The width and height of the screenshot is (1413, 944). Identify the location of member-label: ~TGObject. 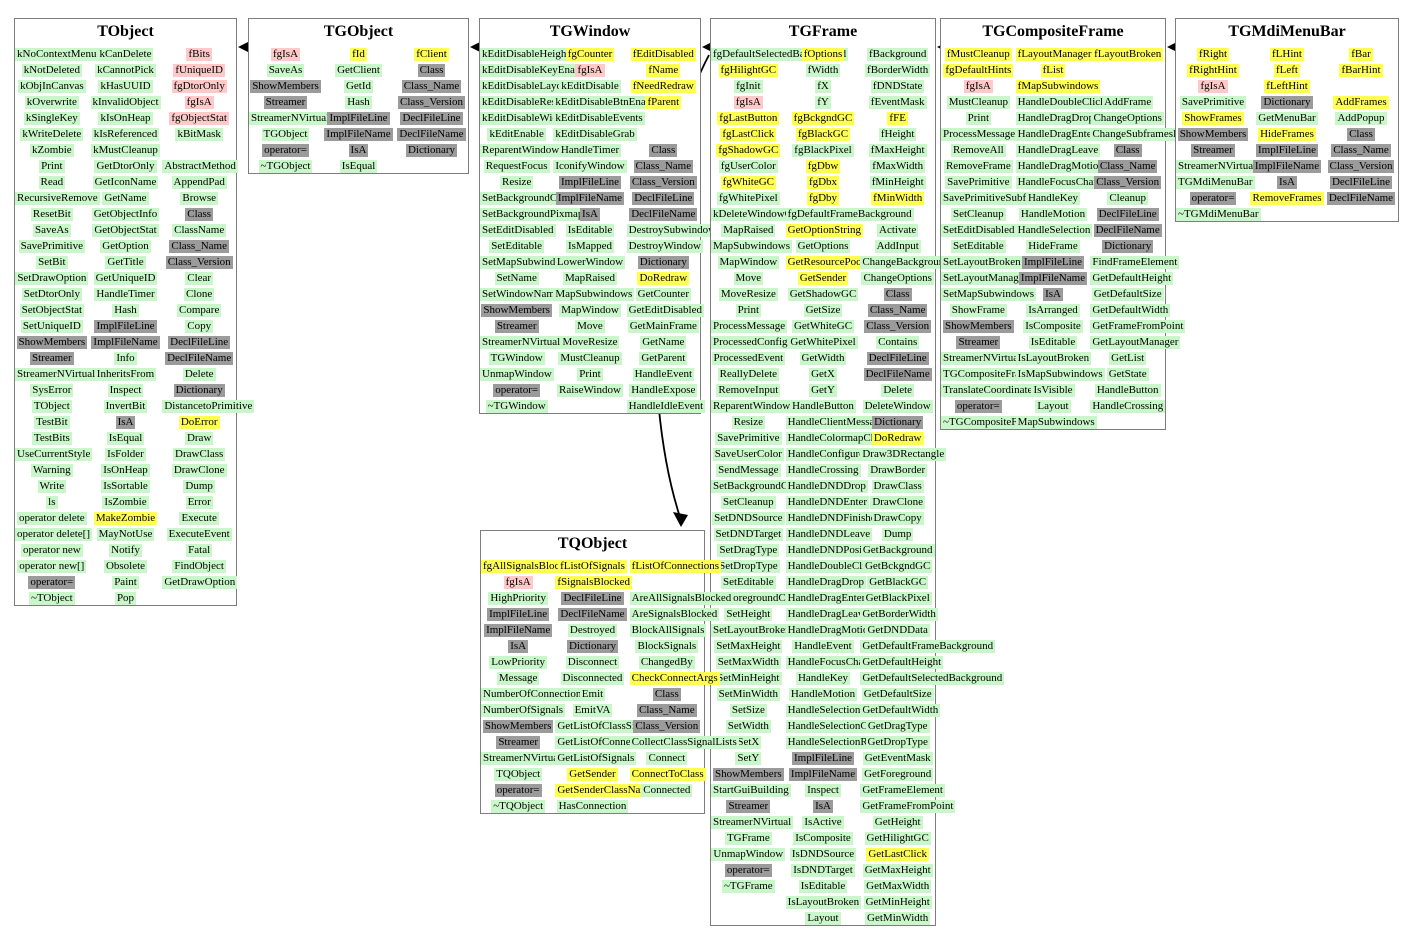
(285, 166).